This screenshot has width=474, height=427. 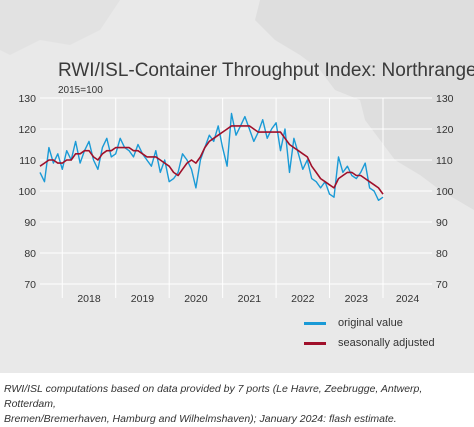 I want to click on chart-legend: original value seasonally adjusted, so click(x=369, y=334).